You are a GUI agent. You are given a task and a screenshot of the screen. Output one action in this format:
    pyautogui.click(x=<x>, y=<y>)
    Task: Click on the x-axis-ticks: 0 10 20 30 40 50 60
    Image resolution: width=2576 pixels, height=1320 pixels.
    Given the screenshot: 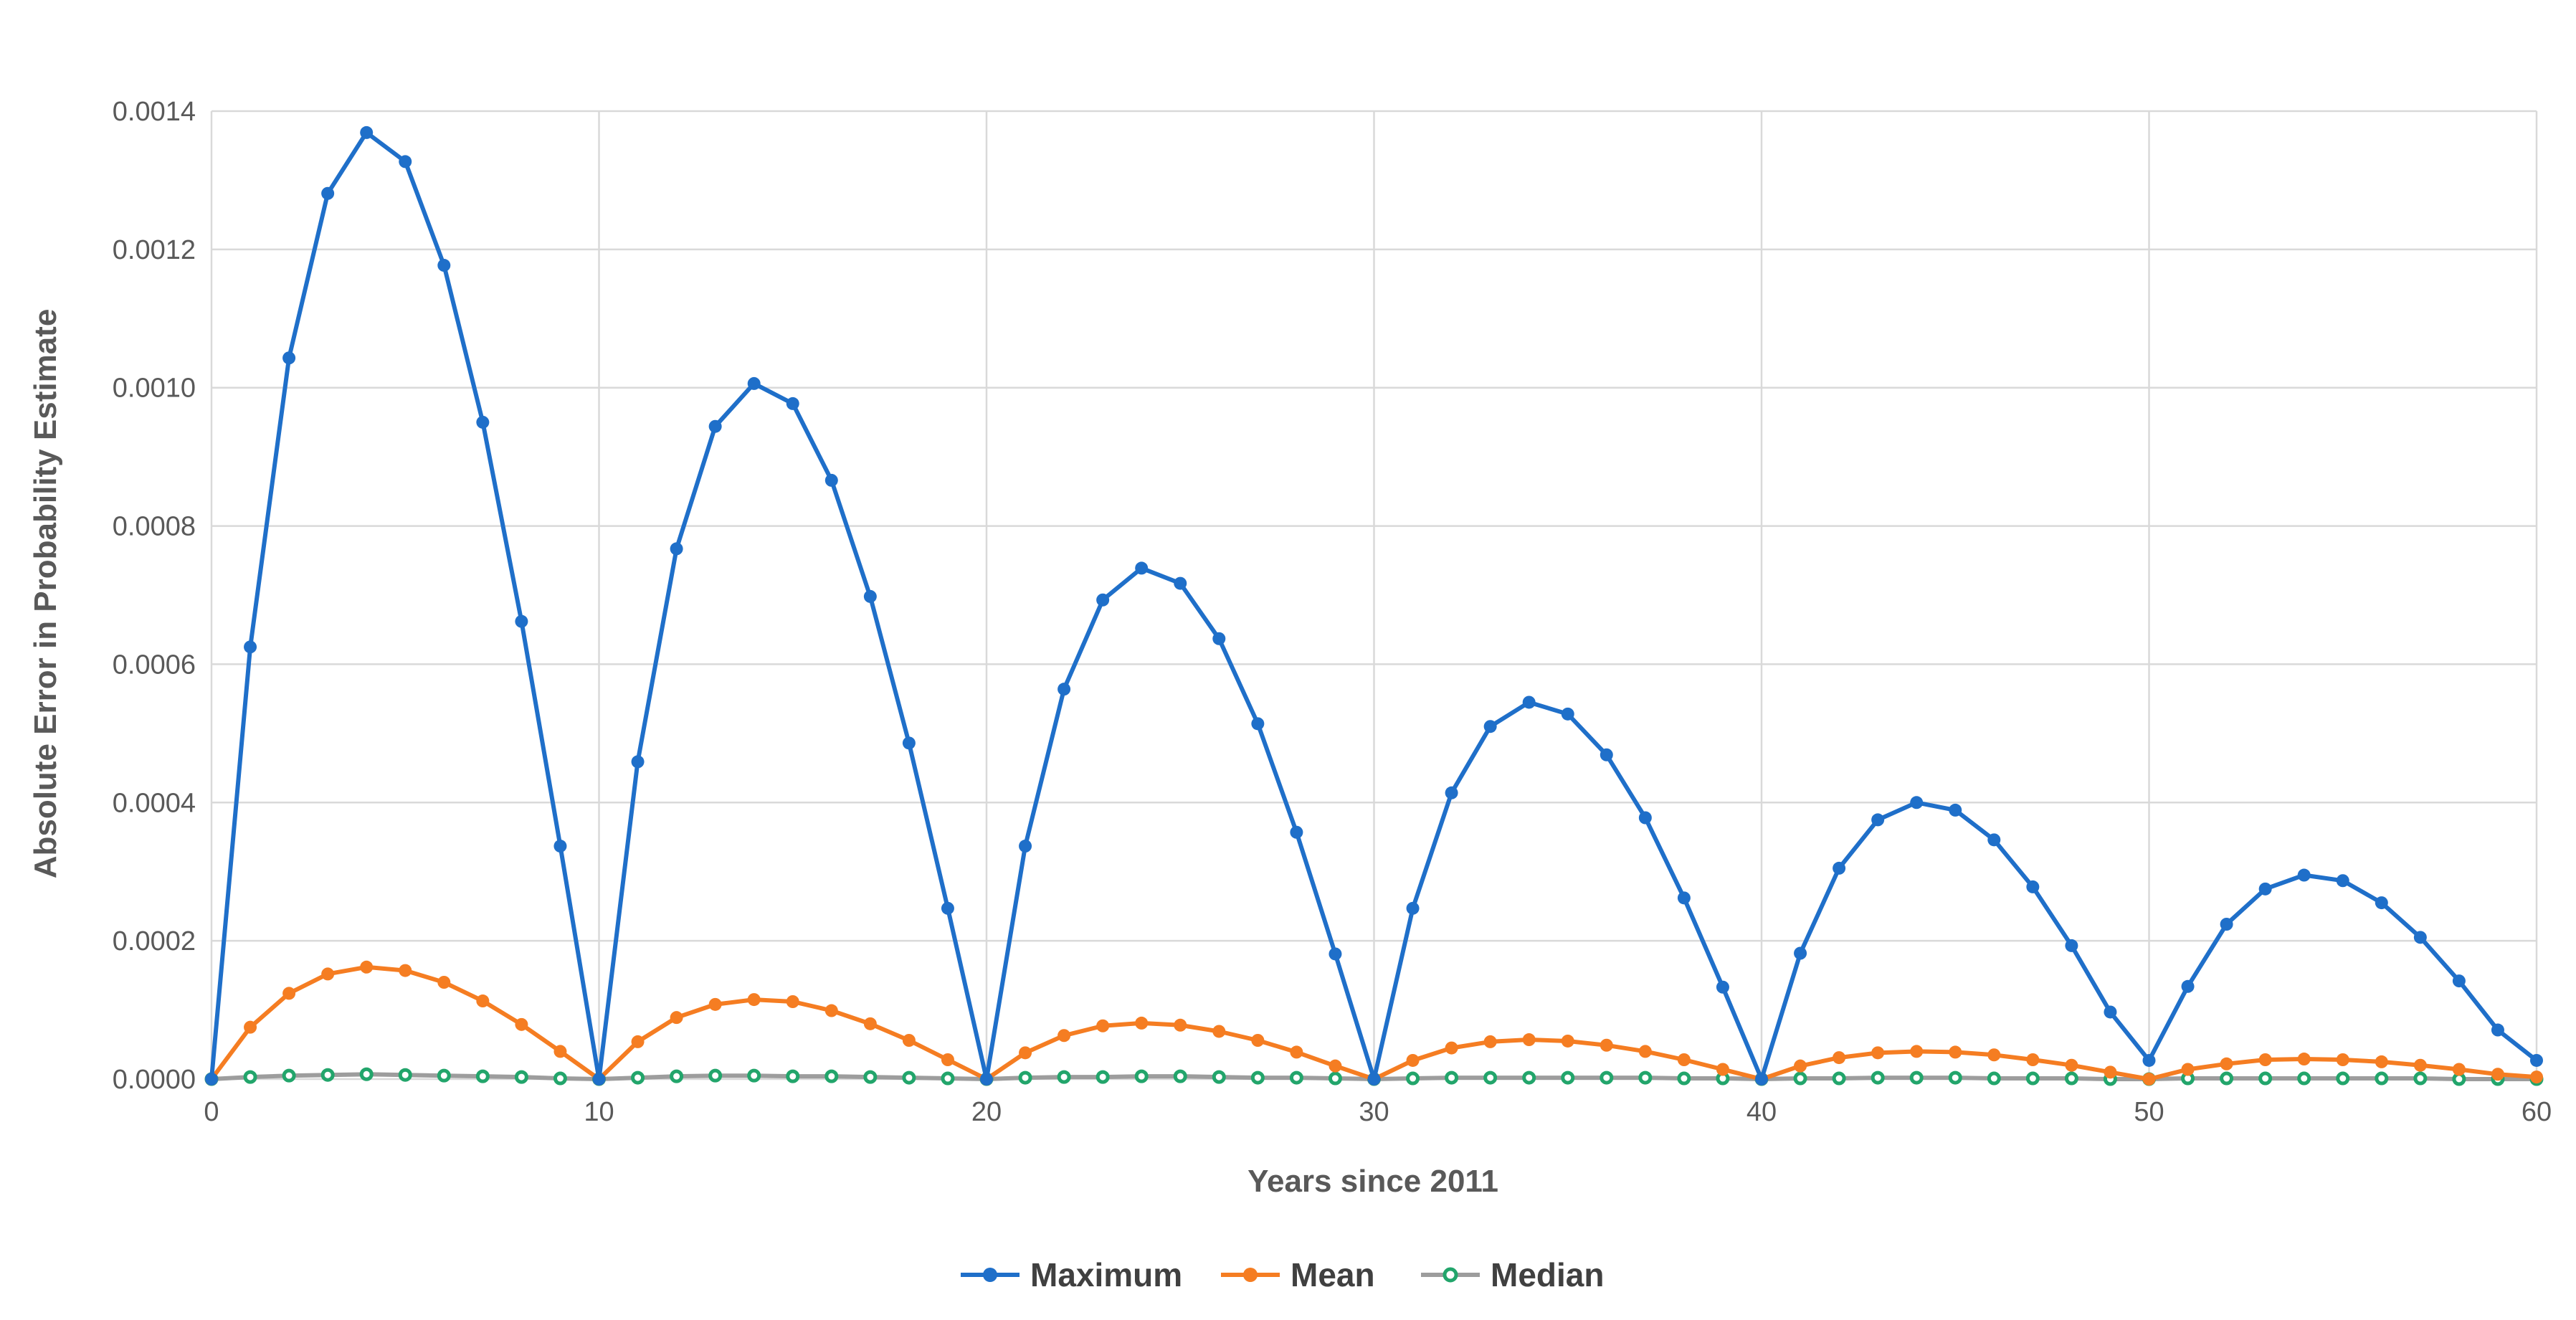 What is the action you would take?
    pyautogui.click(x=1378, y=1112)
    